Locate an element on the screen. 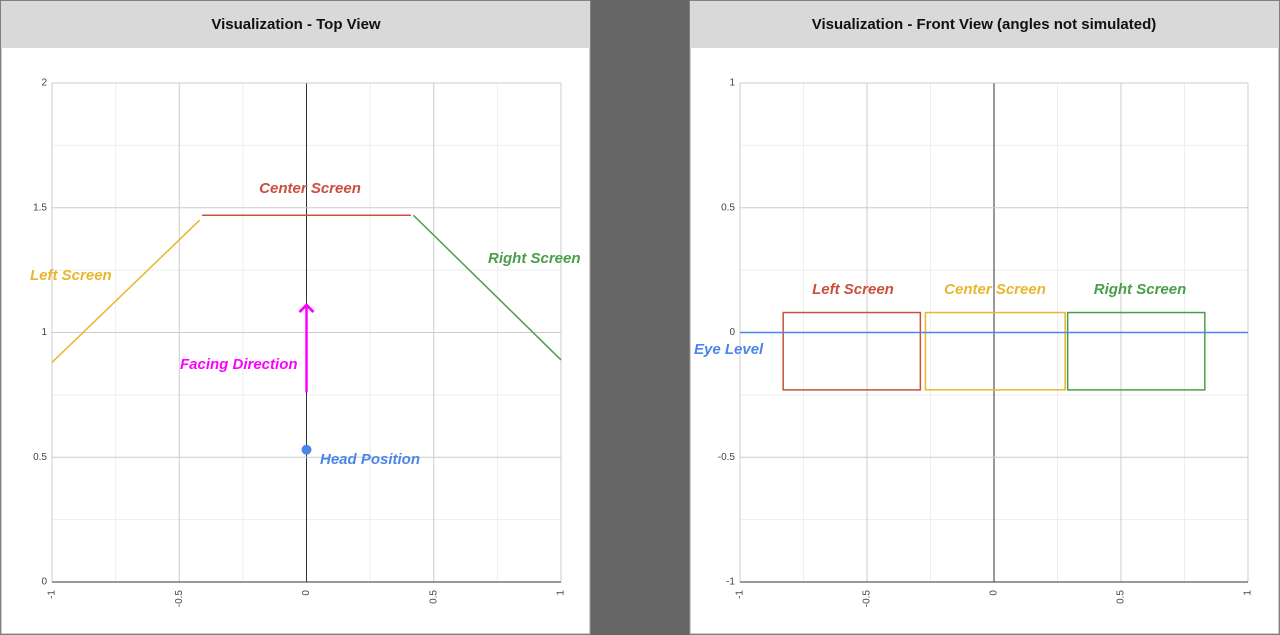 This screenshot has height=635, width=1280. series-label: Facing Direction is located at coordinates (239, 364).